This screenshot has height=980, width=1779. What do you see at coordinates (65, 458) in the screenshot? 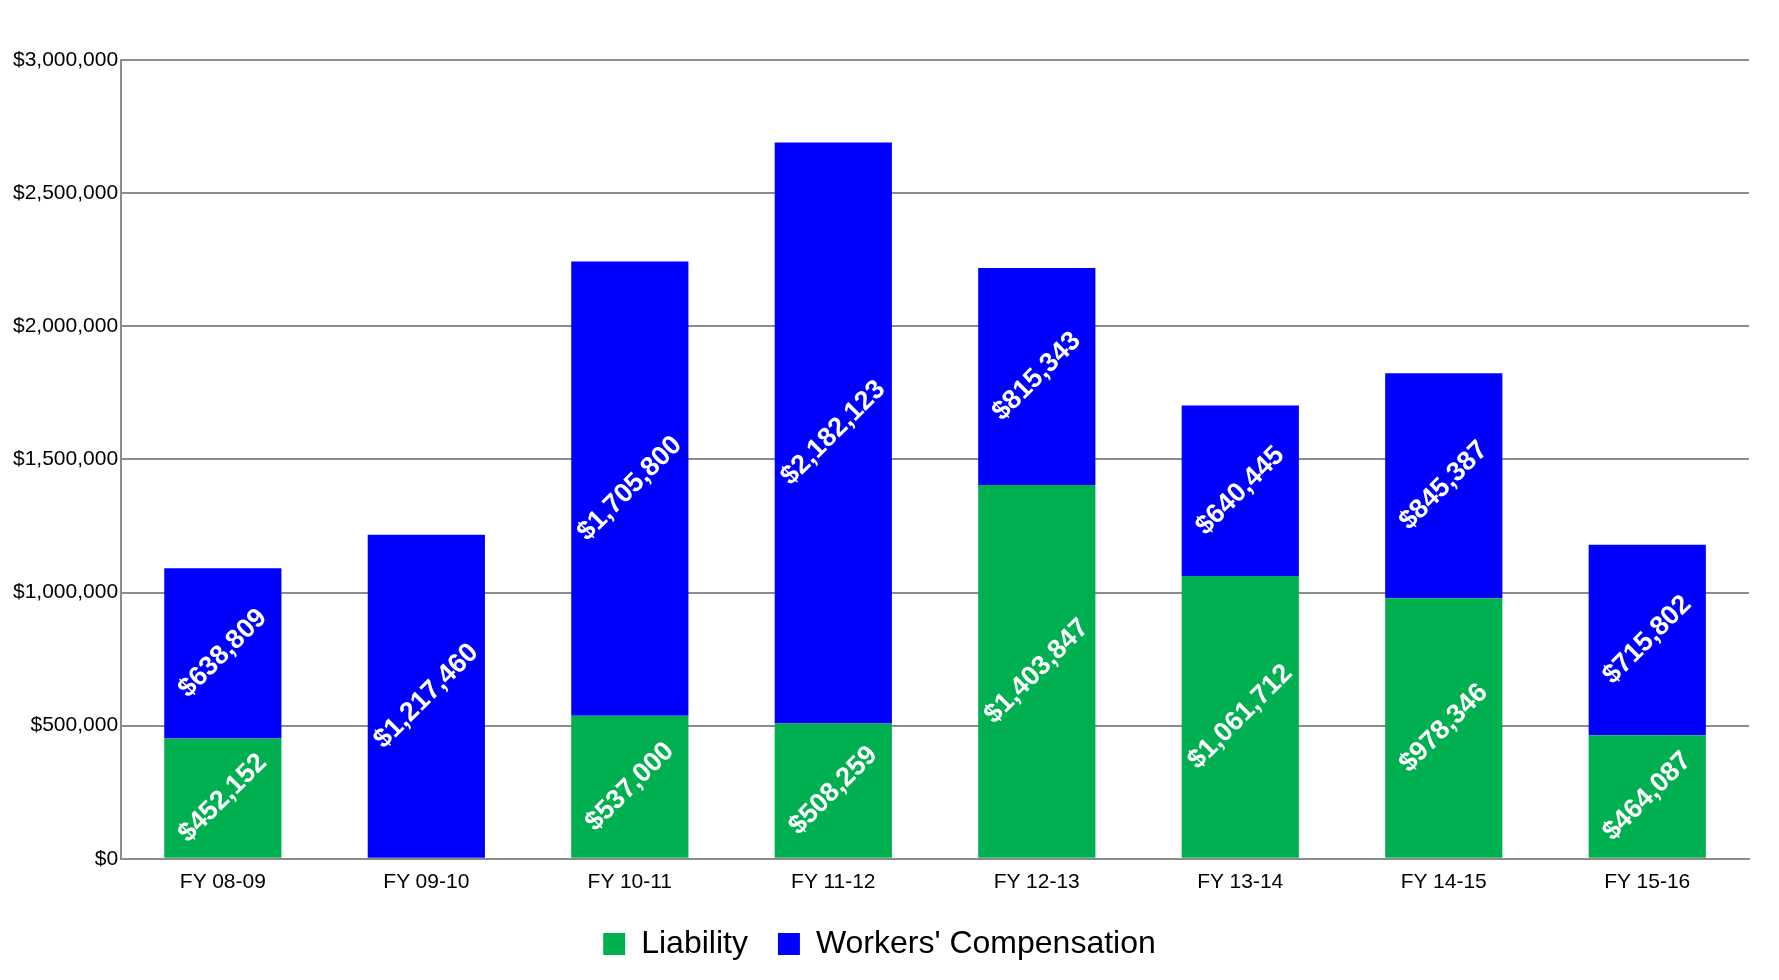
I see `y-tick-label: $1,500,000` at bounding box center [65, 458].